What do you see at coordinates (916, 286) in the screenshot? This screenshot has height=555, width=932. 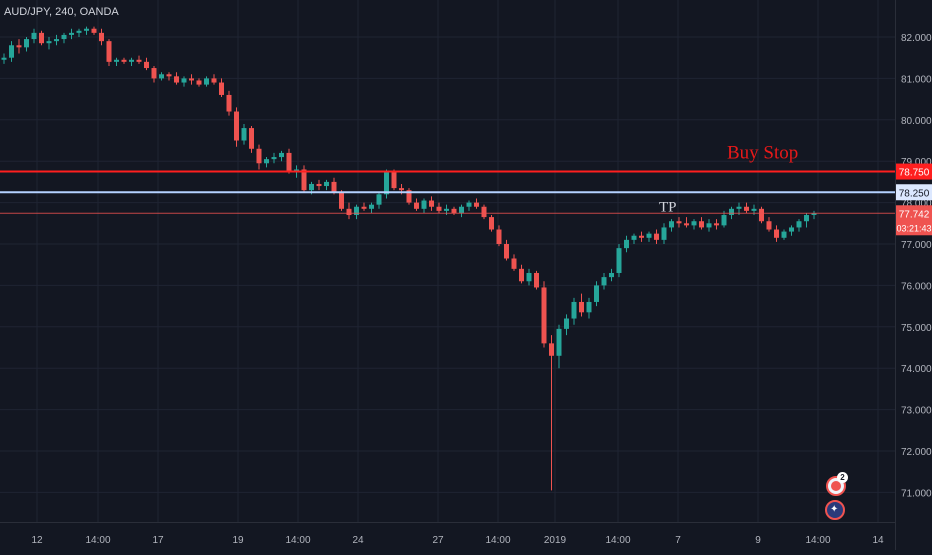 I see `y-tick-label: 76.000` at bounding box center [916, 286].